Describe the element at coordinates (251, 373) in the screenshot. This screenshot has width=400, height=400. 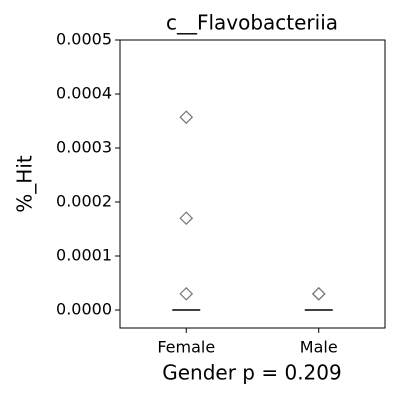
I see `x-axis-label: Gender p = 0.209` at that location.